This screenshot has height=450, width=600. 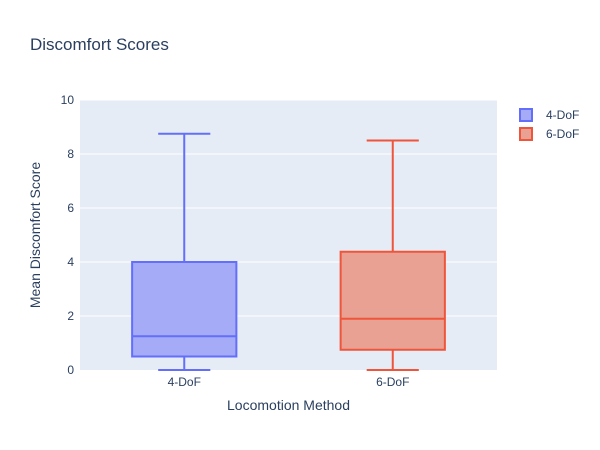 What do you see at coordinates (184, 382) in the screenshot?
I see `x-tick-label: 4-DoF` at bounding box center [184, 382].